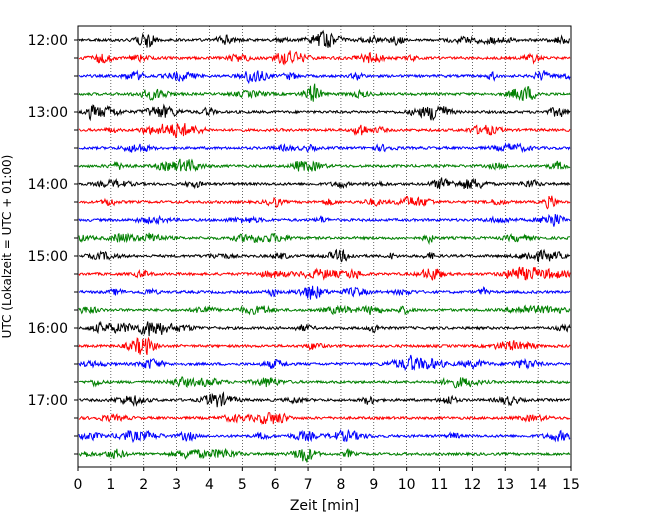 Image resolution: width=650 pixels, height=520 pixels. What do you see at coordinates (242, 485) in the screenshot?
I see `x-tick-label: 5` at bounding box center [242, 485].